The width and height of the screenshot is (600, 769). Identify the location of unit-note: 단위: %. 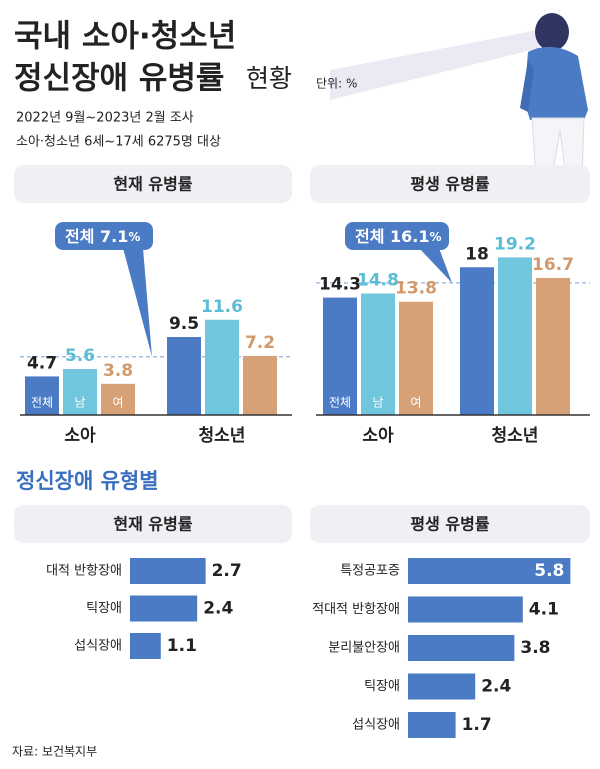
(336, 84).